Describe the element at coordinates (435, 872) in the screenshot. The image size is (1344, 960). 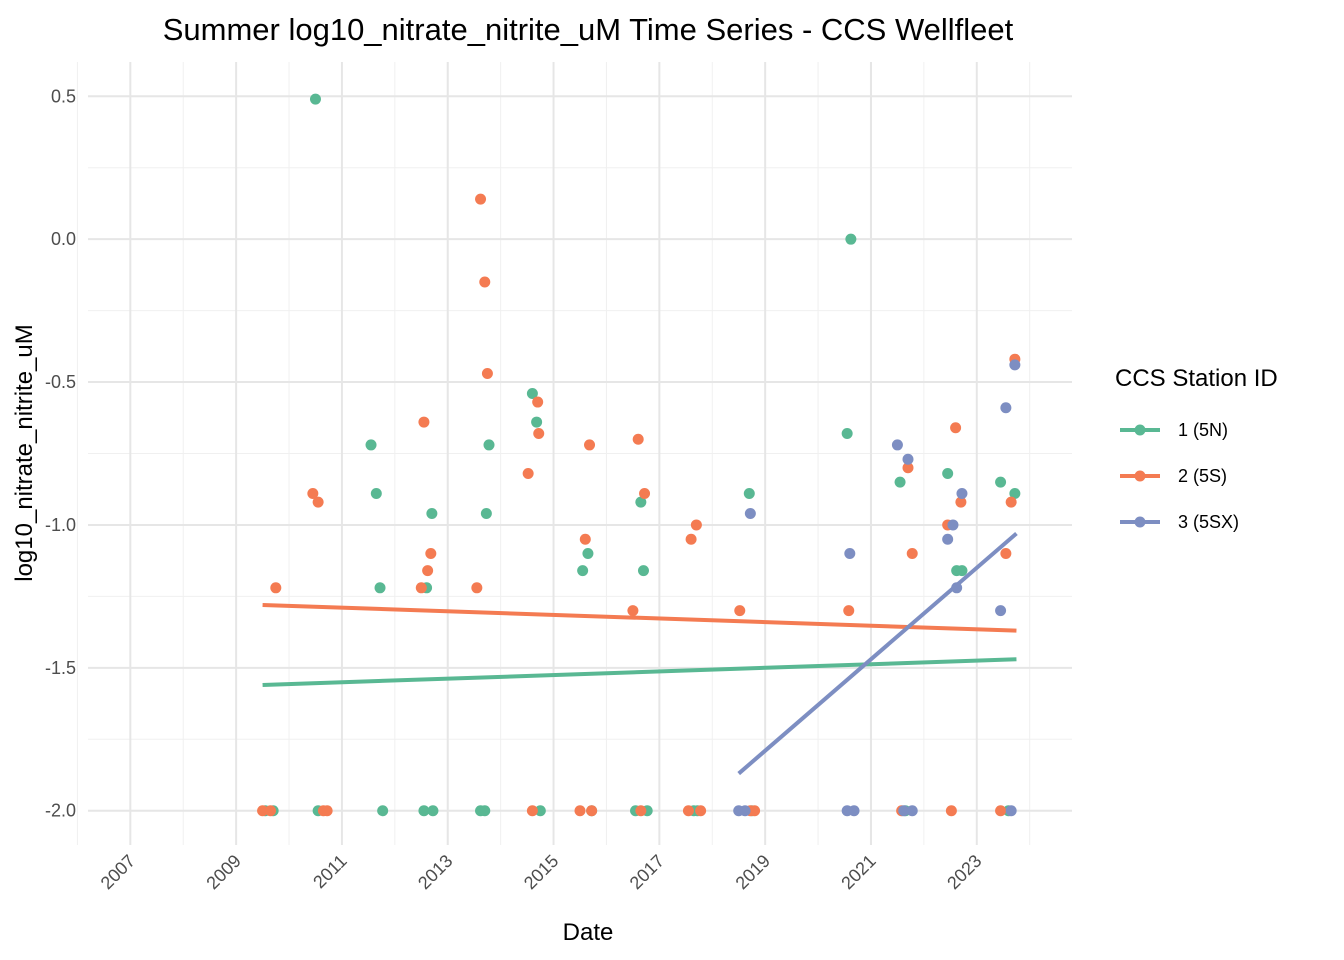
I see `x-tick-label: 2013` at that location.